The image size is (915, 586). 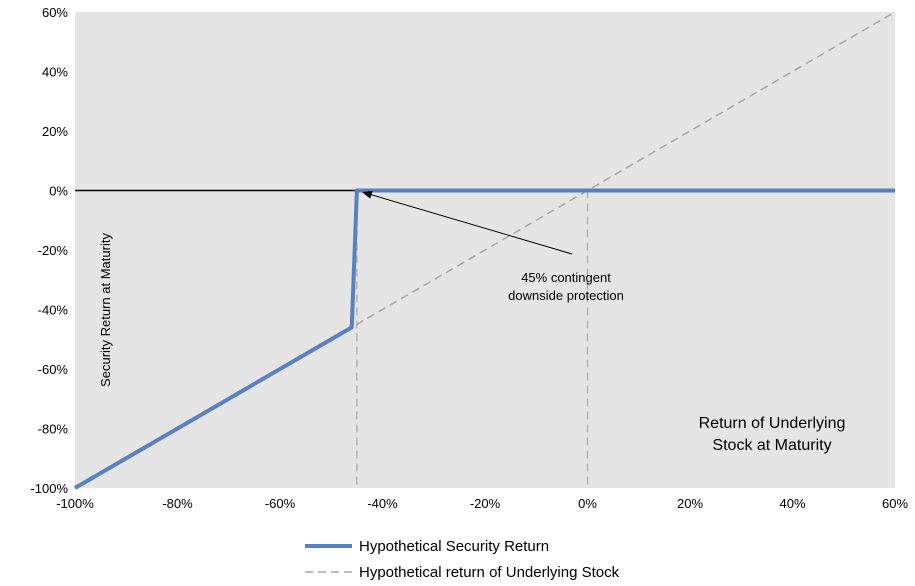 I want to click on x-tick-label: 60%, so click(x=895, y=503).